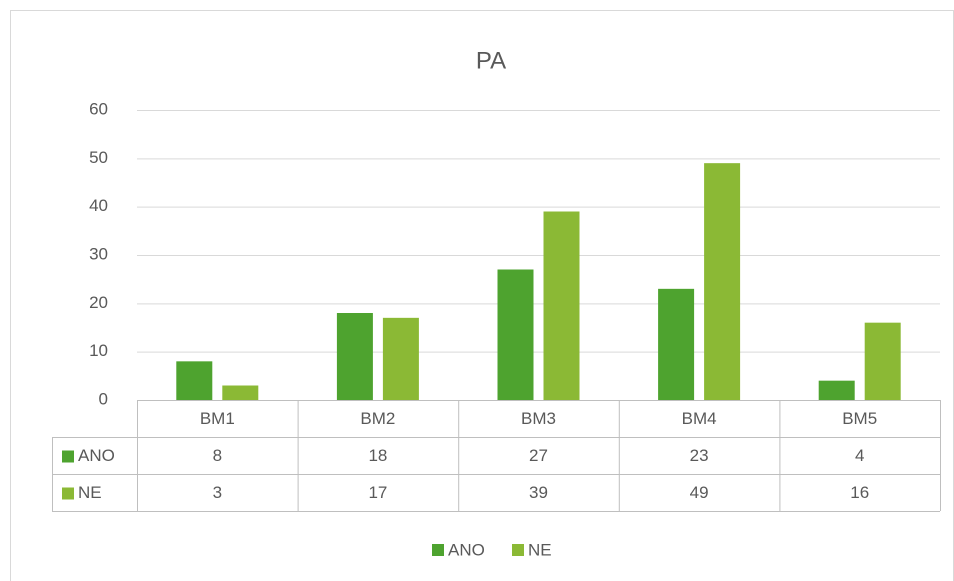 The image size is (954, 581). I want to click on table-value: 17, so click(377, 492).